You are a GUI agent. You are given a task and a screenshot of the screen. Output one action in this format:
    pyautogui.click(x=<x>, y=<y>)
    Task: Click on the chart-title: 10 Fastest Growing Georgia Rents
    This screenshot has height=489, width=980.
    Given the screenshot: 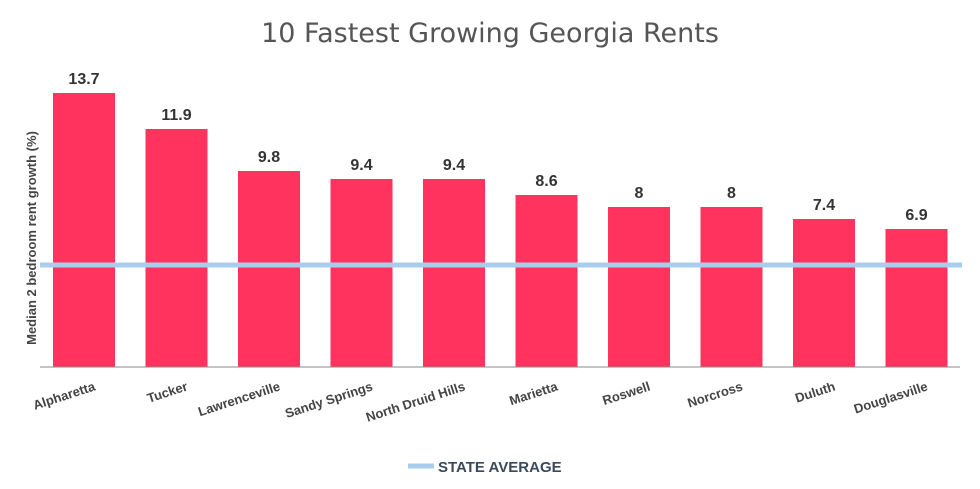 What is the action you would take?
    pyautogui.click(x=490, y=33)
    